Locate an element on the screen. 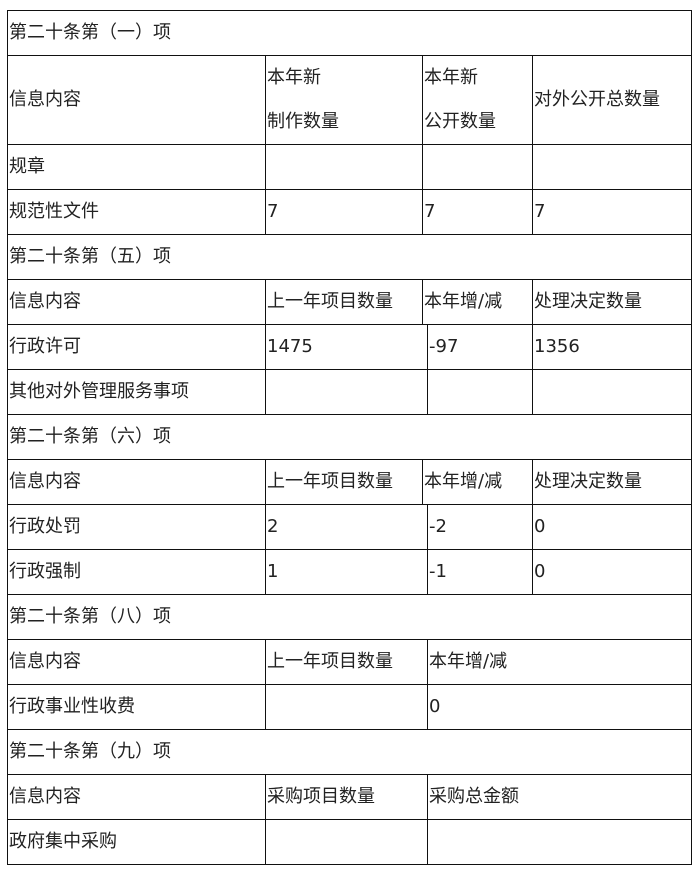 The image size is (698, 872). cell: 规范性文件 is located at coordinates (137, 212).